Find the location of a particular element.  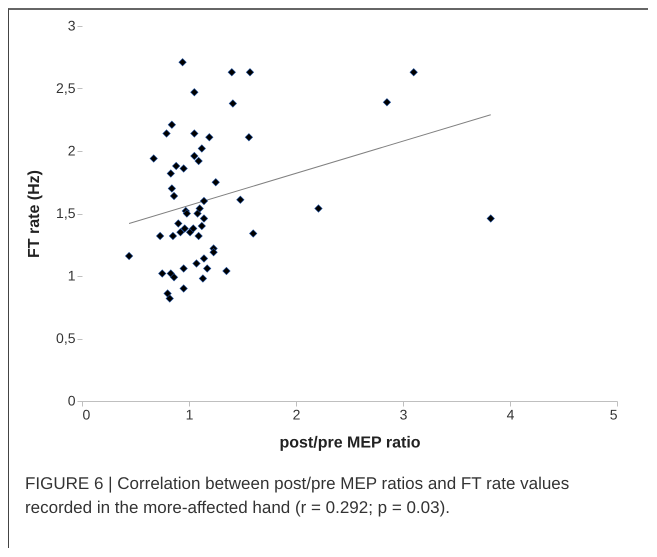

y-tick-label: 0,5 is located at coordinates (66, 338).